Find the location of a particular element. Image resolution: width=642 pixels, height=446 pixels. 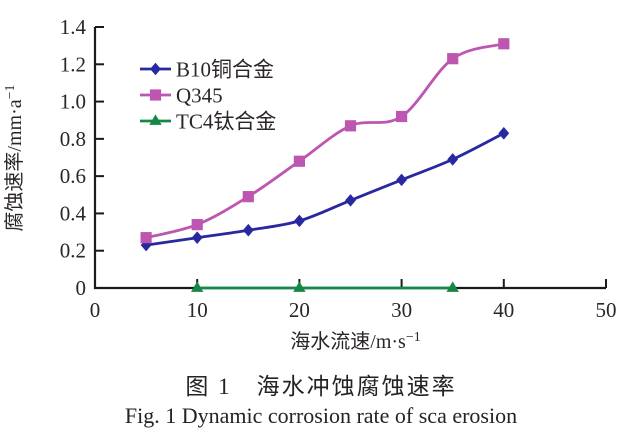

legend-label-1: Q345 is located at coordinates (199, 96).